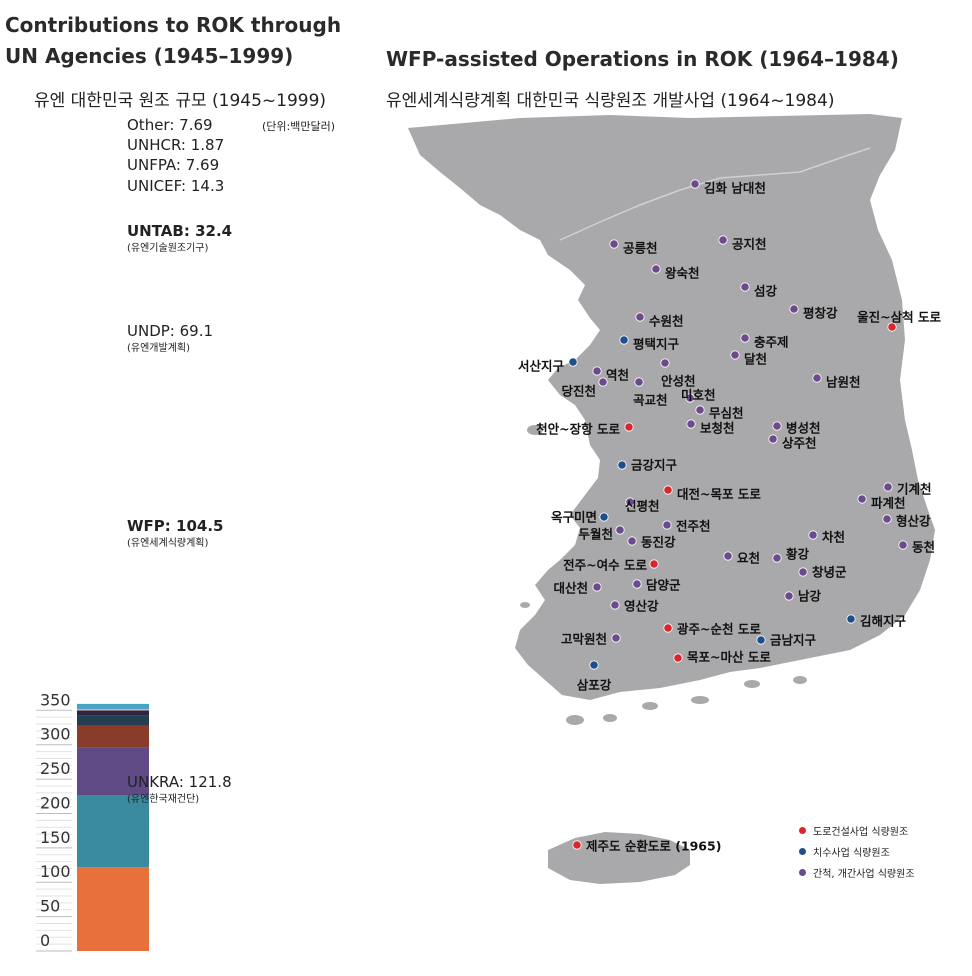 This screenshot has width=972, height=976. Describe the element at coordinates (803, 428) in the screenshot. I see `site-label: 병성천` at that location.